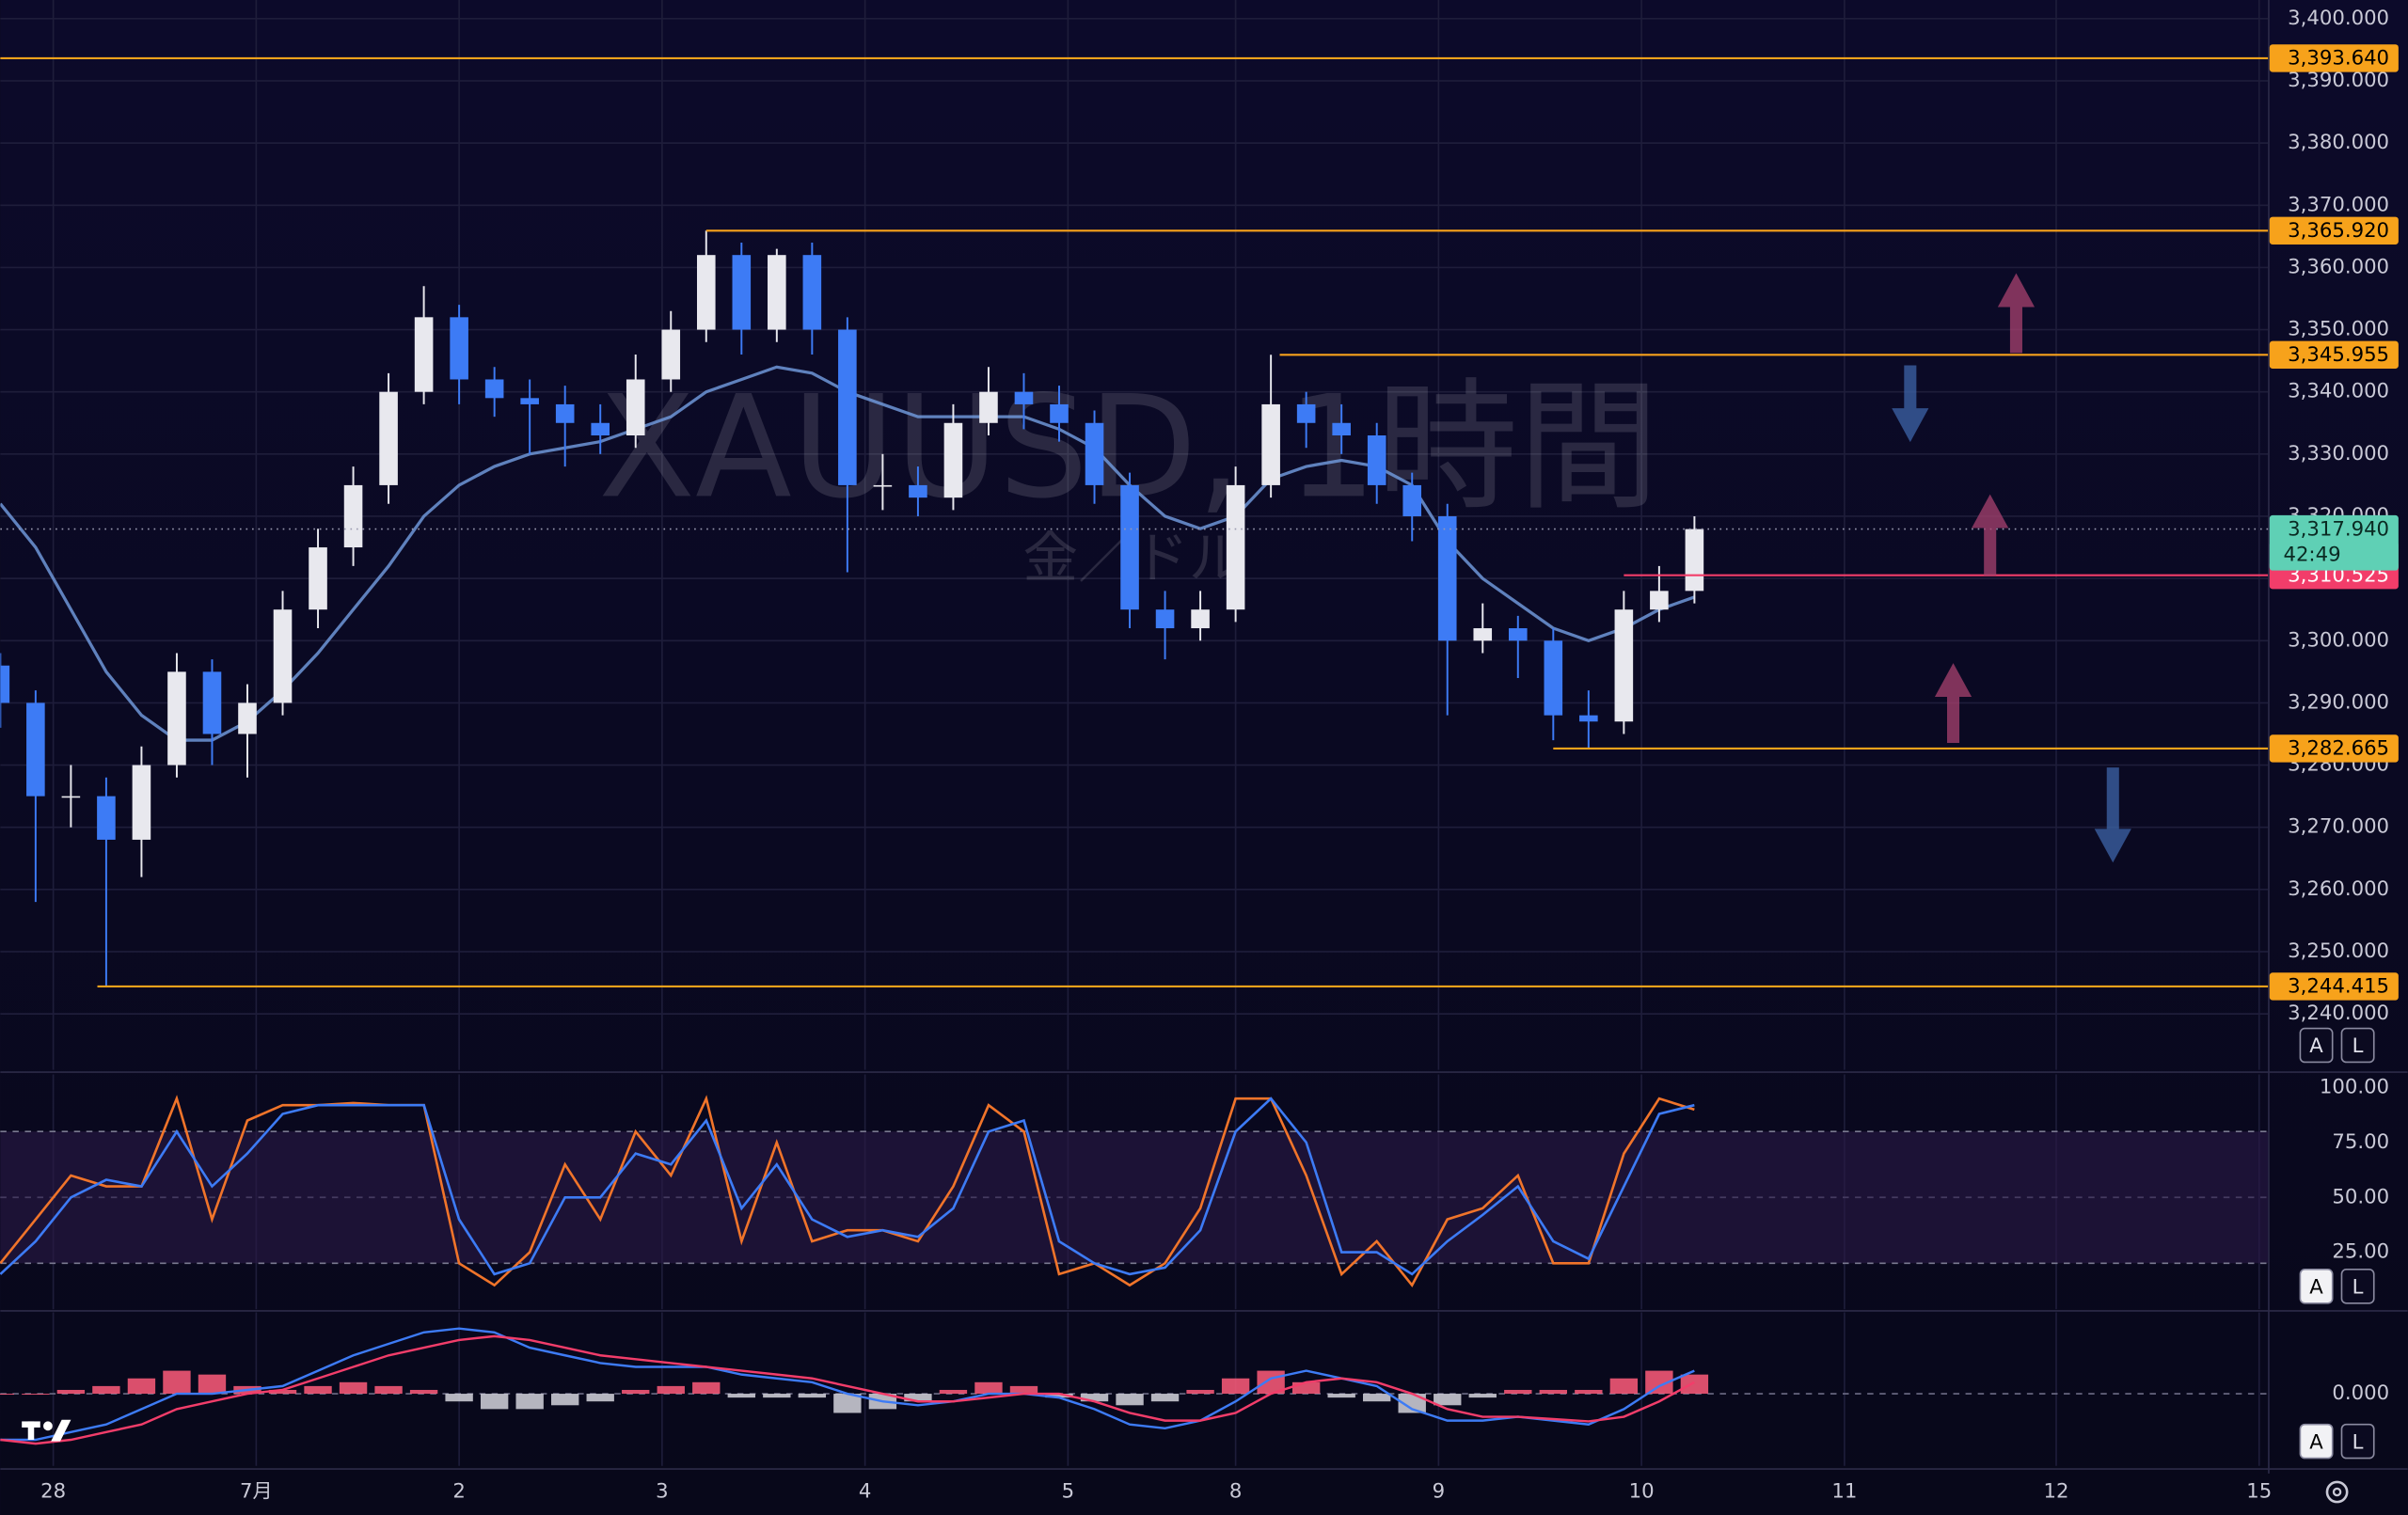 The width and height of the screenshot is (2408, 1515). I want to click on price-badge-label: 3,282.665, so click(2338, 749).